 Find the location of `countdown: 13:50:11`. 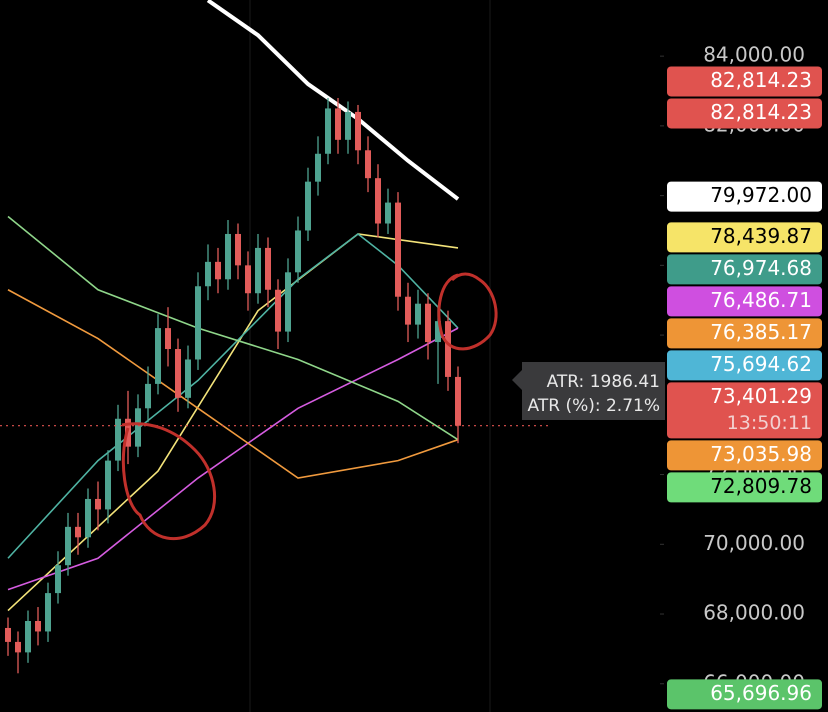

countdown: 13:50:11 is located at coordinates (769, 423).